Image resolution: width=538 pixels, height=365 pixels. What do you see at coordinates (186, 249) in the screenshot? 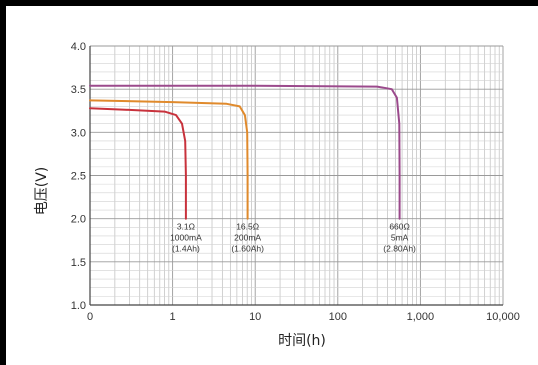
I see `series-1-annotation: (1.4Ah)` at bounding box center [186, 249].